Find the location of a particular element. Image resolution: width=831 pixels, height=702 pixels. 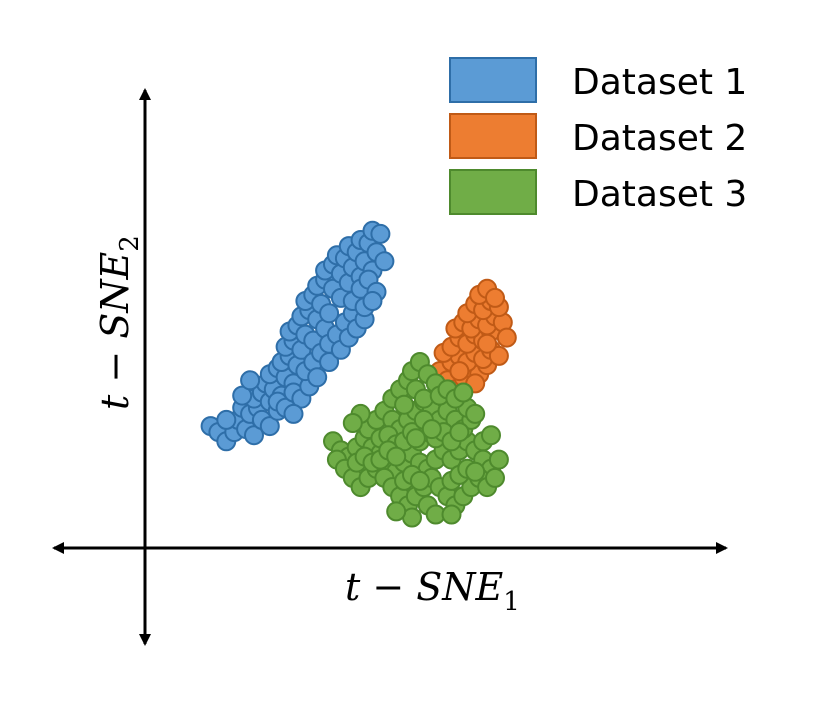

legend: Dataset 1 Dataset 2 Dataset 3 is located at coordinates (598, 136).